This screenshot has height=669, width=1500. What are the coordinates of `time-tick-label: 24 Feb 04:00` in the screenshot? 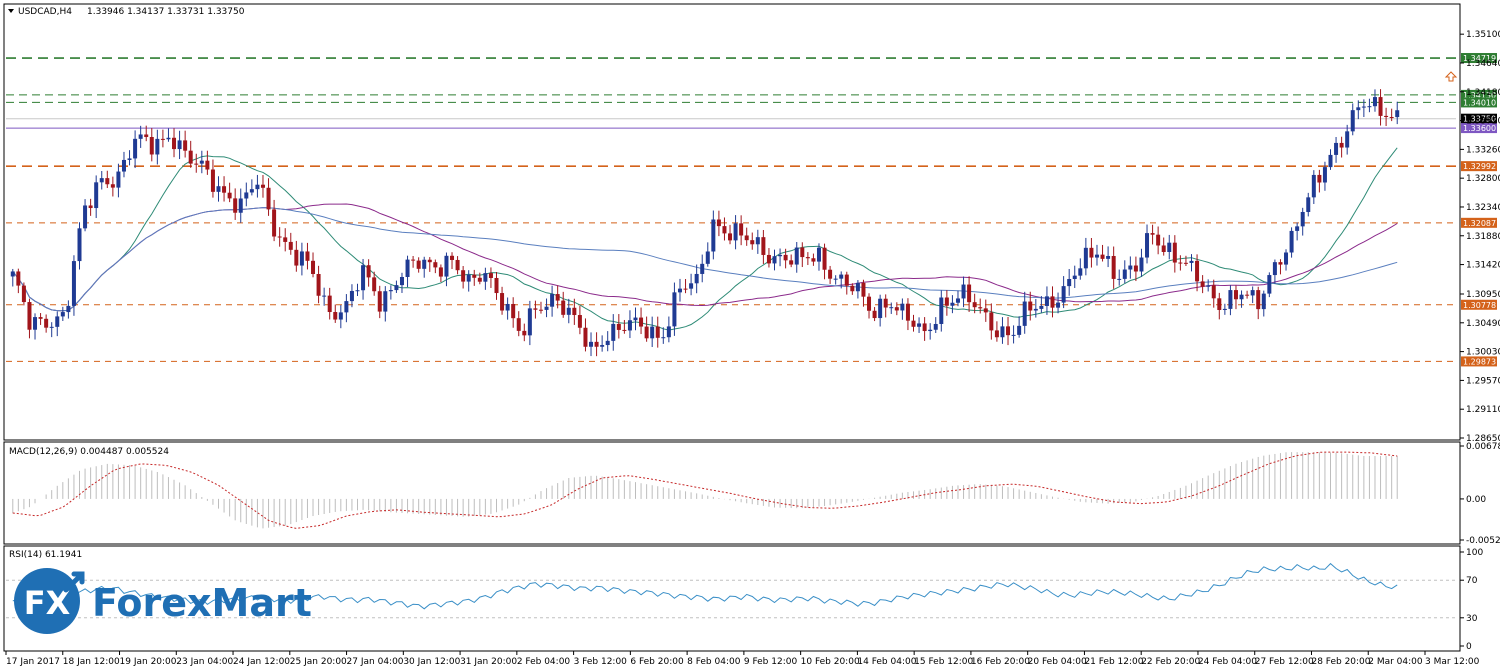 It's located at (1227, 662).